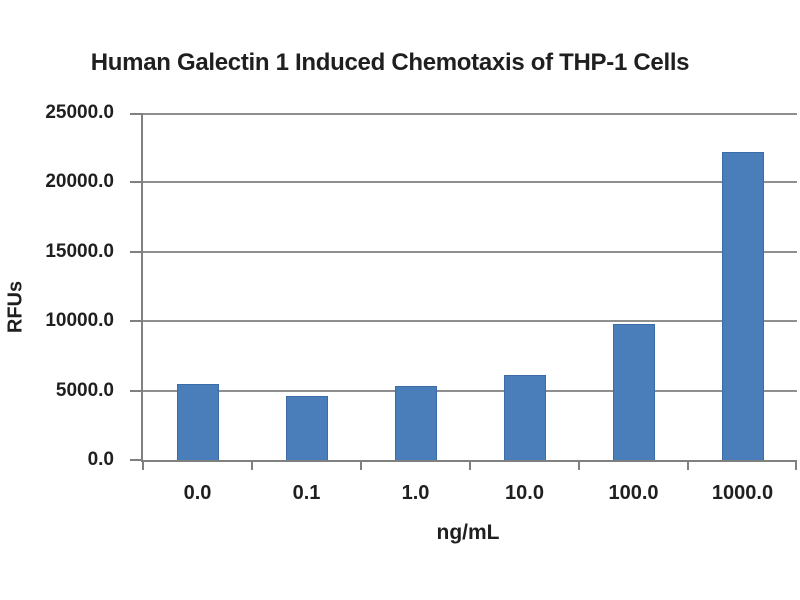 This screenshot has height=600, width=800. Describe the element at coordinates (633, 493) in the screenshot. I see `x-tick-label: 100.0` at that location.